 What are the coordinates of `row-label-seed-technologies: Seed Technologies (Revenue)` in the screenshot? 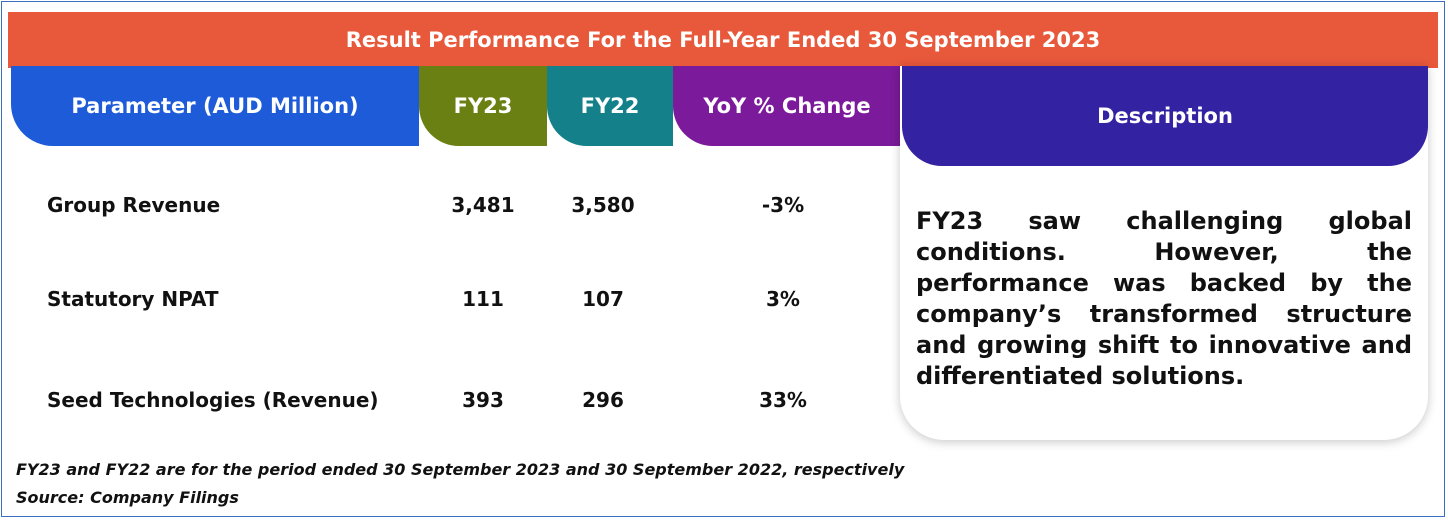 It's located at (213, 400).